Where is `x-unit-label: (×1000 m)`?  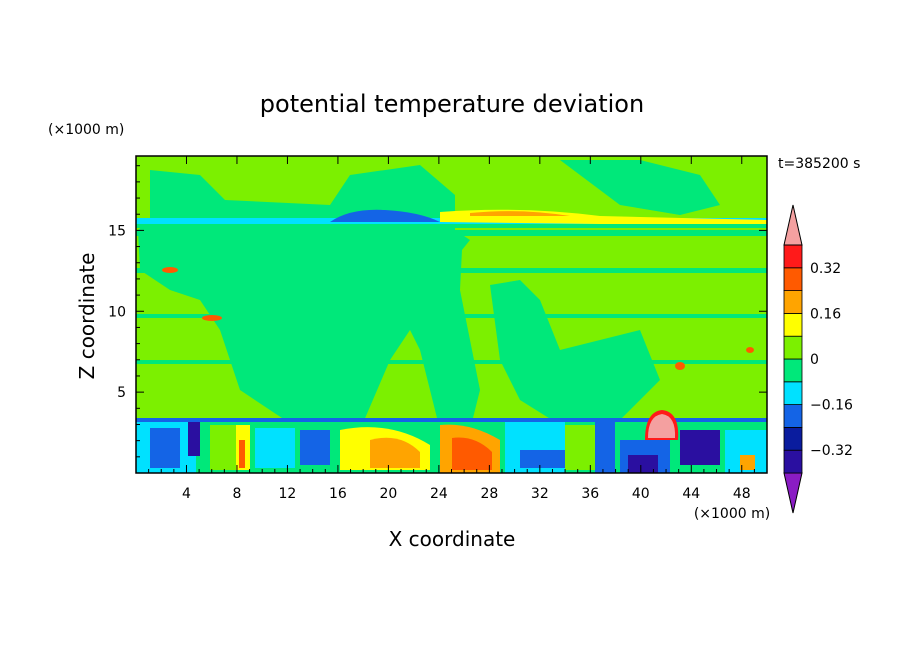 x-unit-label: (×1000 m) is located at coordinates (732, 514).